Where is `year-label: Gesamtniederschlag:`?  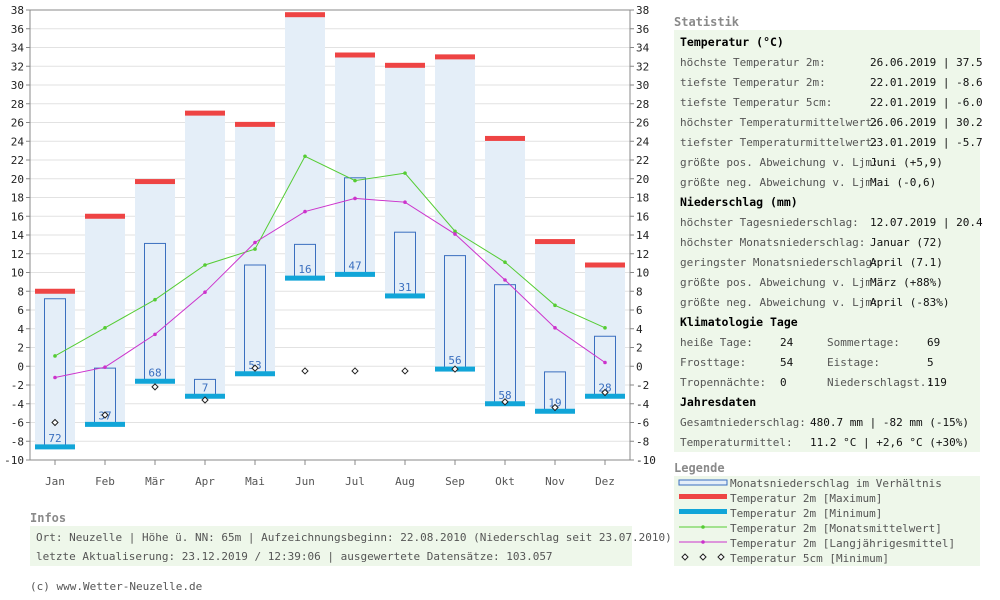 year-label: Gesamtniederschlag: is located at coordinates (743, 422).